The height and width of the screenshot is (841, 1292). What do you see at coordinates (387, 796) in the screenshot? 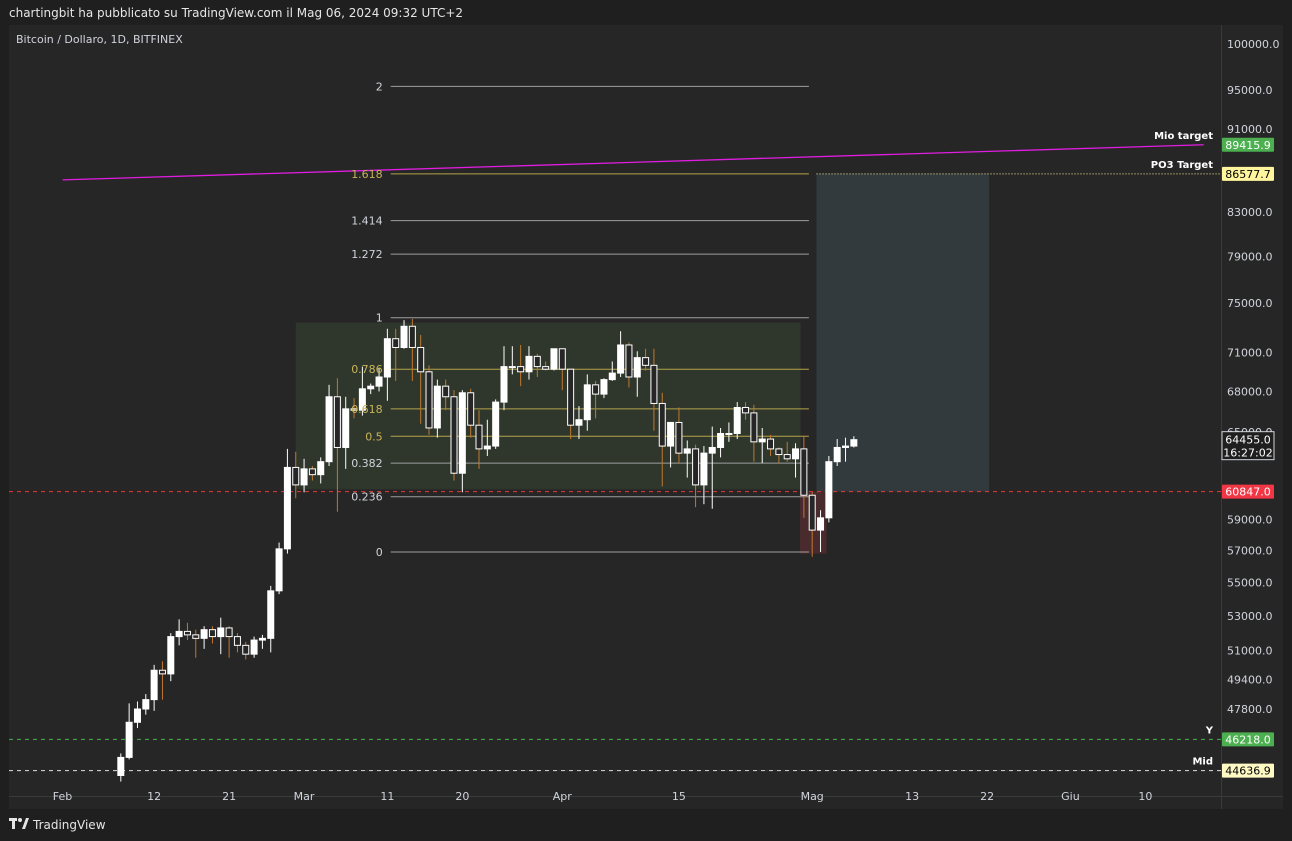
I see `time-axis-tick: 11` at bounding box center [387, 796].